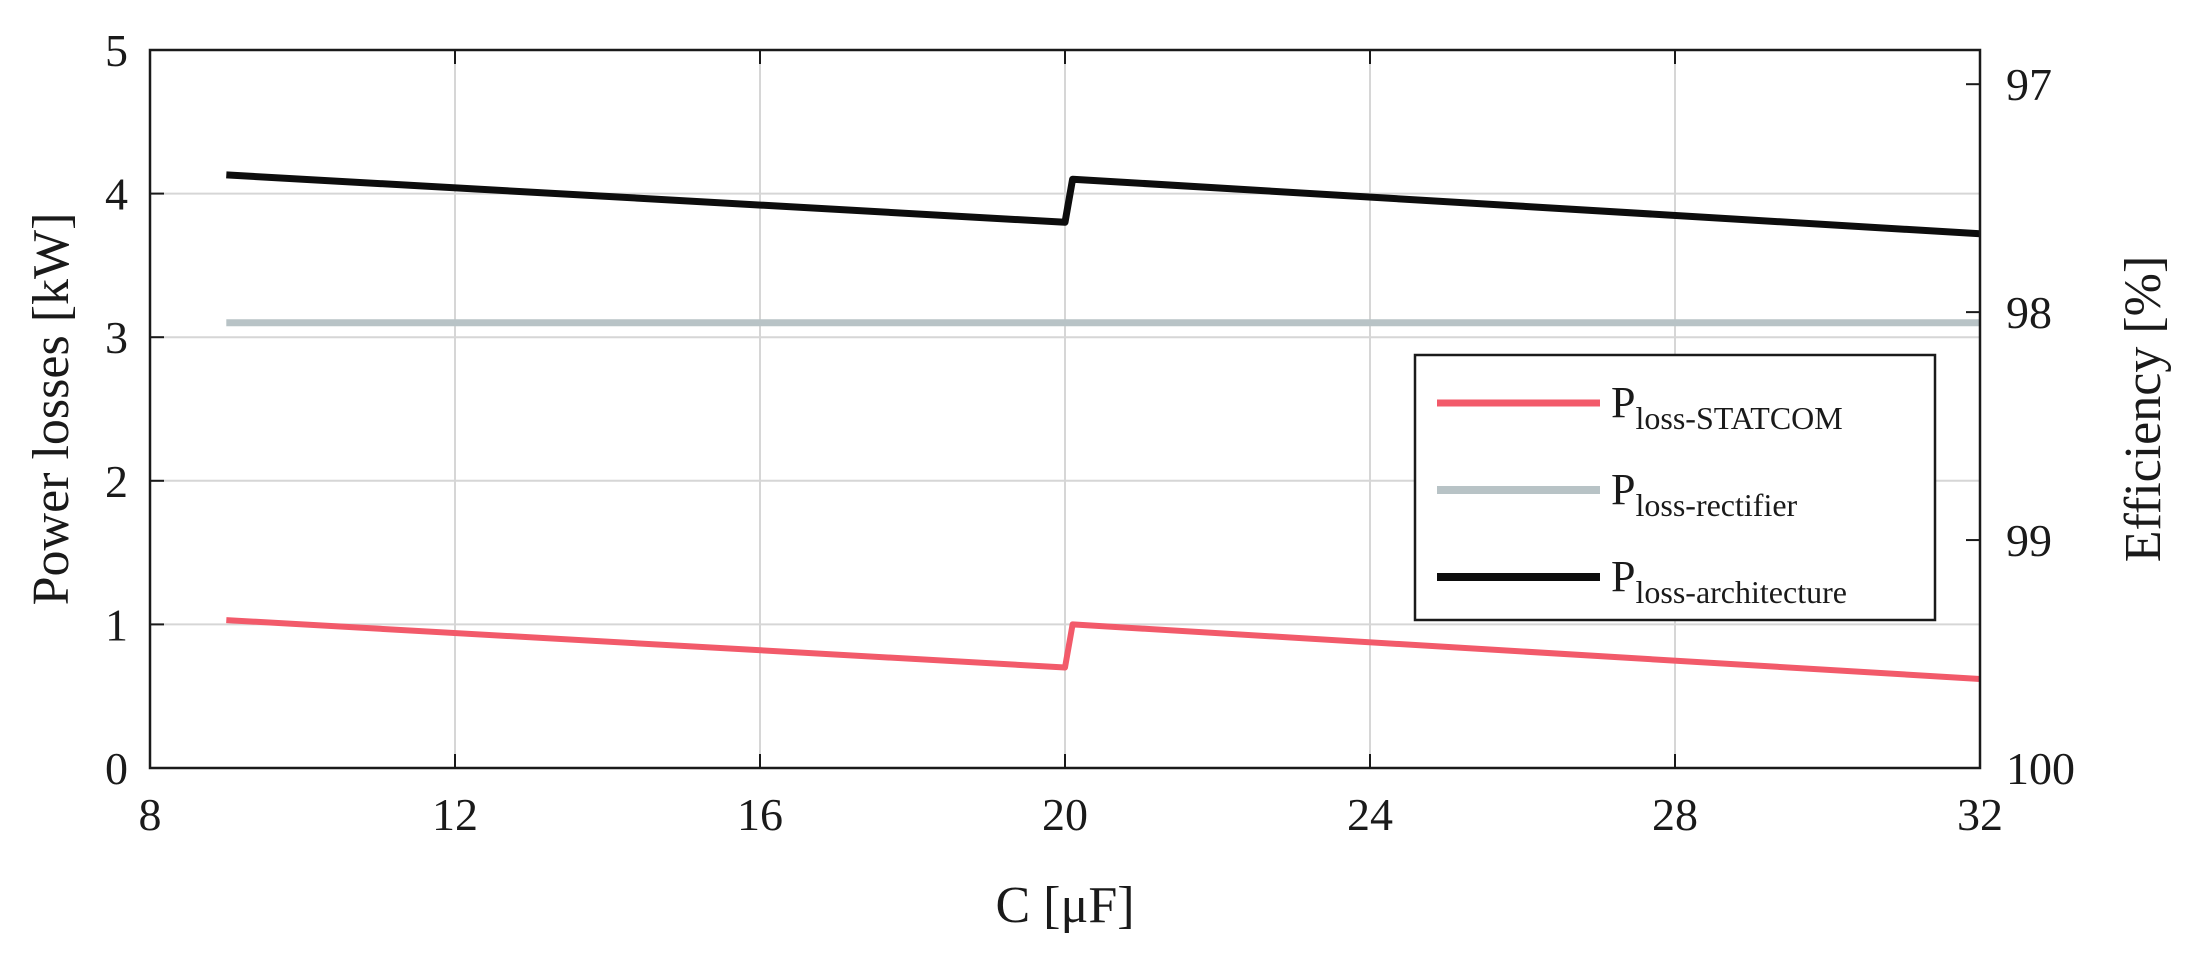 The width and height of the screenshot is (2189, 958). I want to click on y-tick-label: 4, so click(116, 194).